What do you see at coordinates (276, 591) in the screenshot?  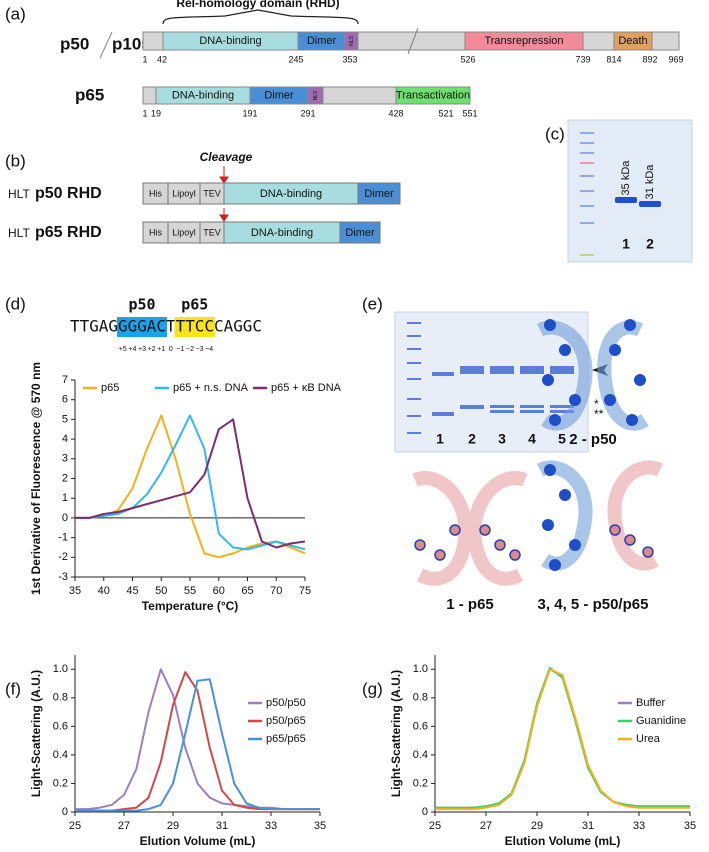 I see `x-tick-label: 70` at bounding box center [276, 591].